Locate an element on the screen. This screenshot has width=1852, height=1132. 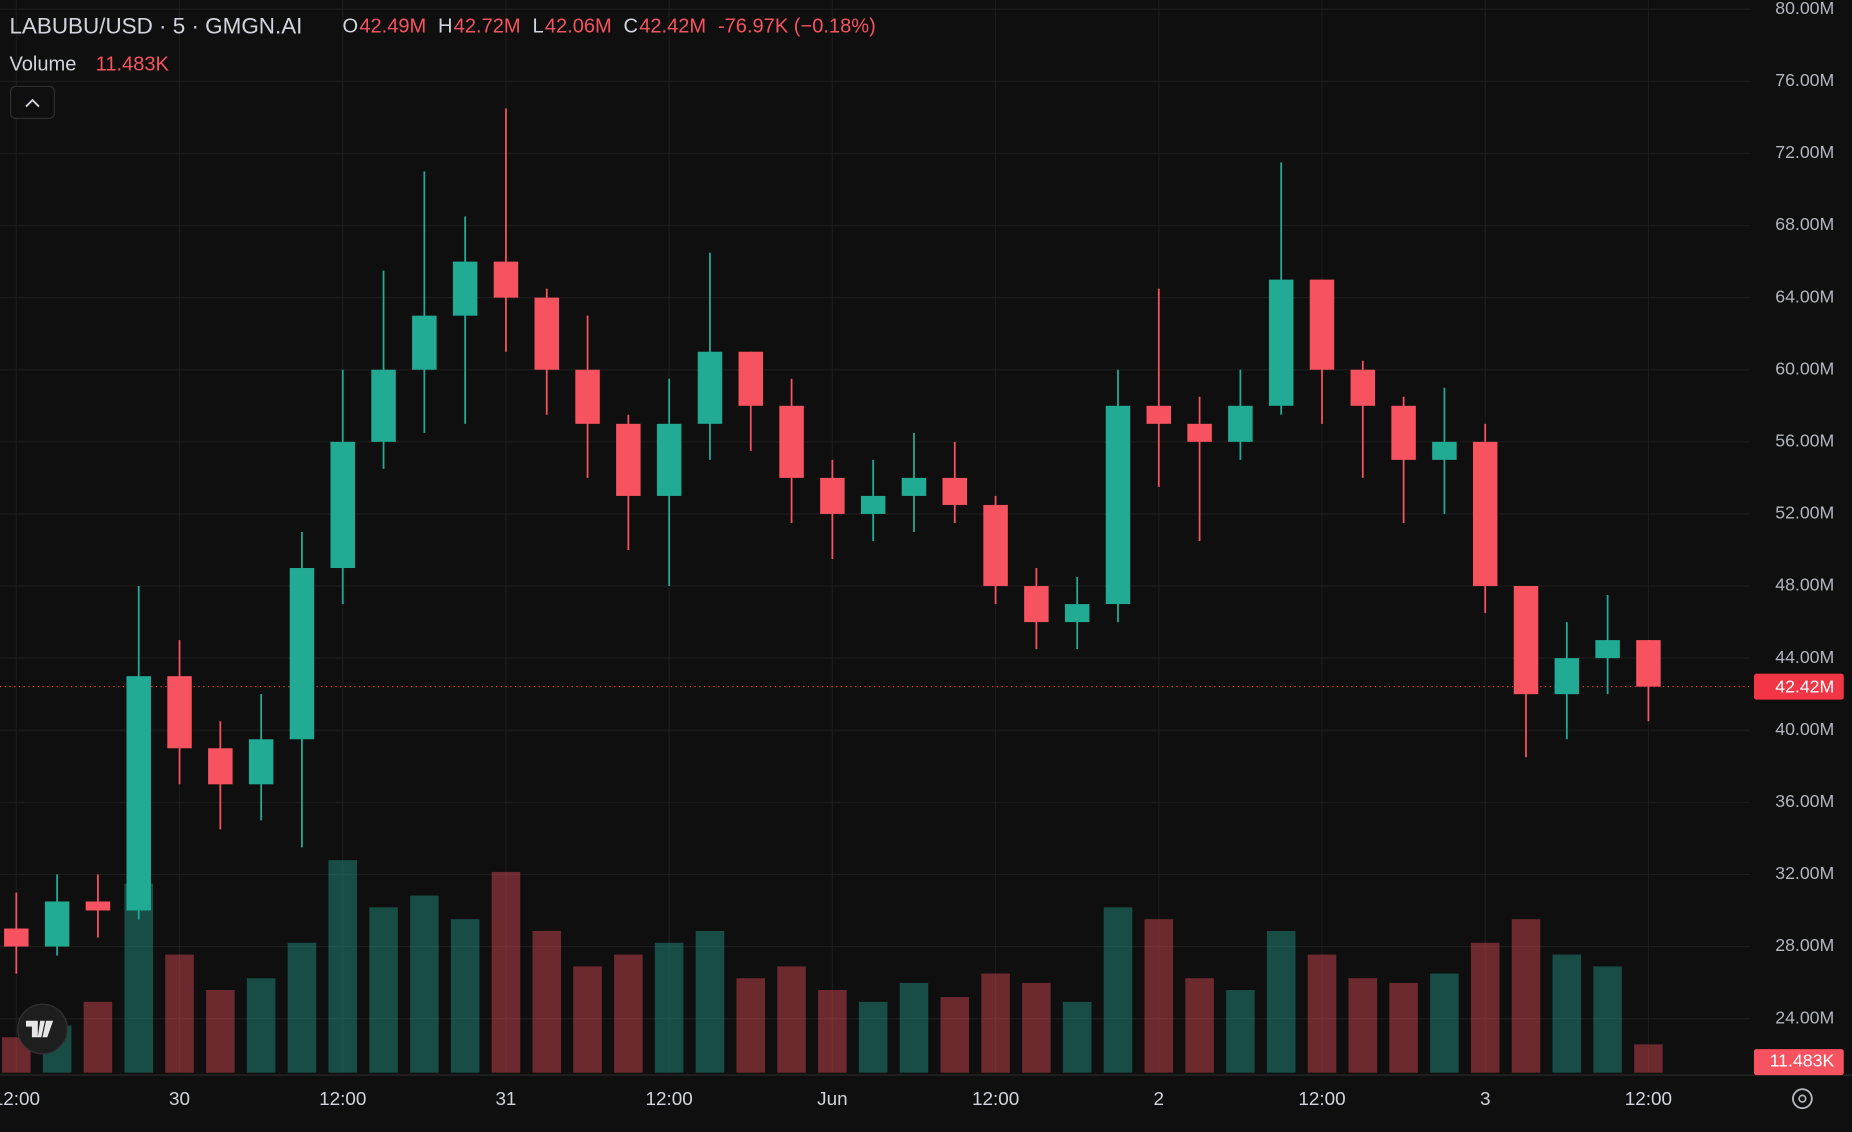
y-tick-label: 24.00M is located at coordinates (1804, 1017).